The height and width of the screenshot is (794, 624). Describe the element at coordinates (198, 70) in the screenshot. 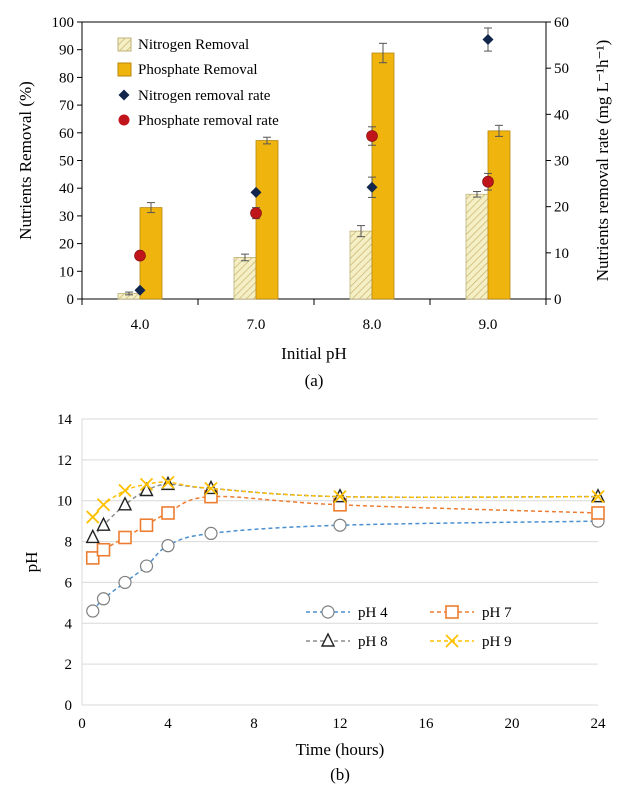

I see `legend-label: Phosphate Removal` at that location.